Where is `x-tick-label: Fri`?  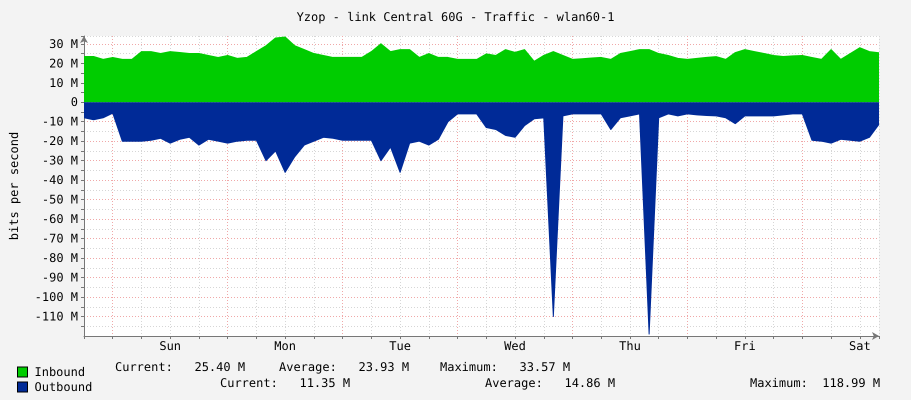
x-tick-label: Fri is located at coordinates (745, 346).